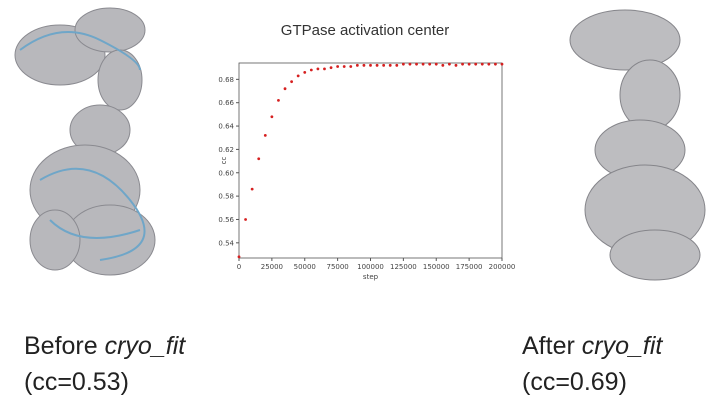 This screenshot has height=409, width=720. Describe the element at coordinates (239, 267) in the screenshot. I see `x-tick-label: 0` at that location.